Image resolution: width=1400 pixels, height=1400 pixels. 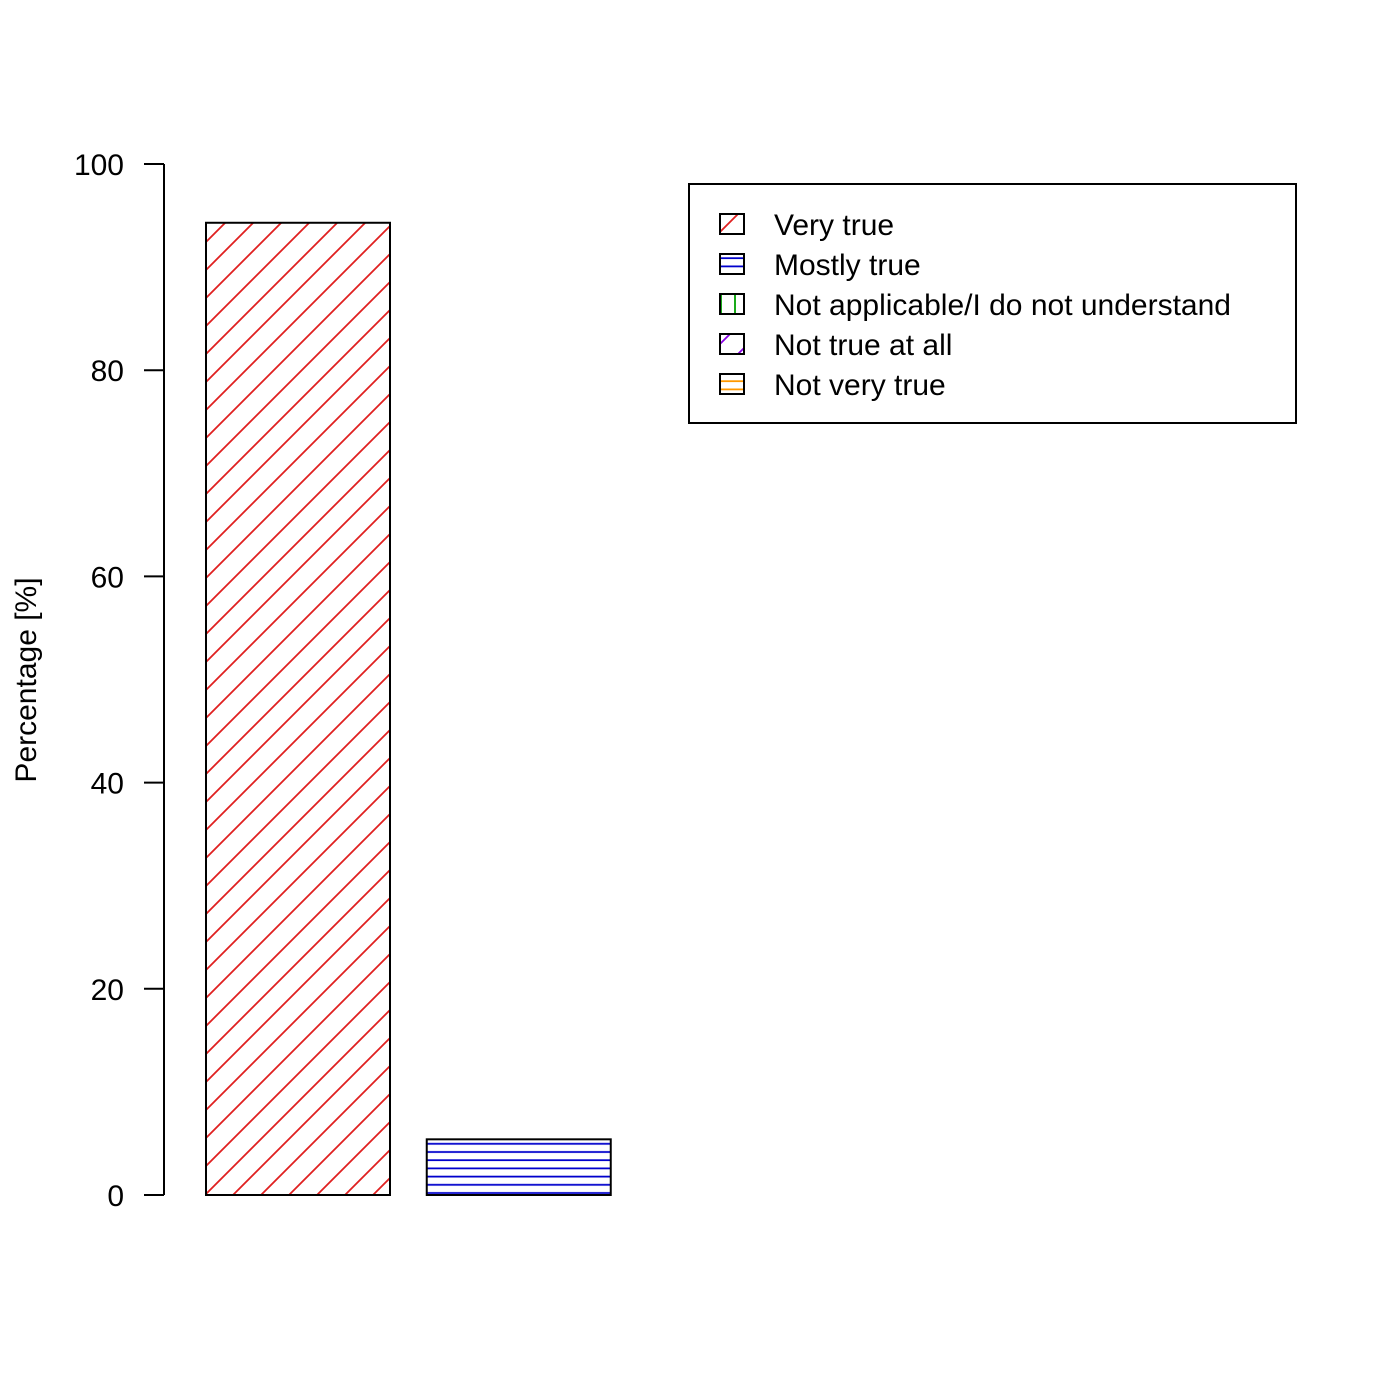 What do you see at coordinates (107, 990) in the screenshot?
I see `y-tick-label: 20` at bounding box center [107, 990].